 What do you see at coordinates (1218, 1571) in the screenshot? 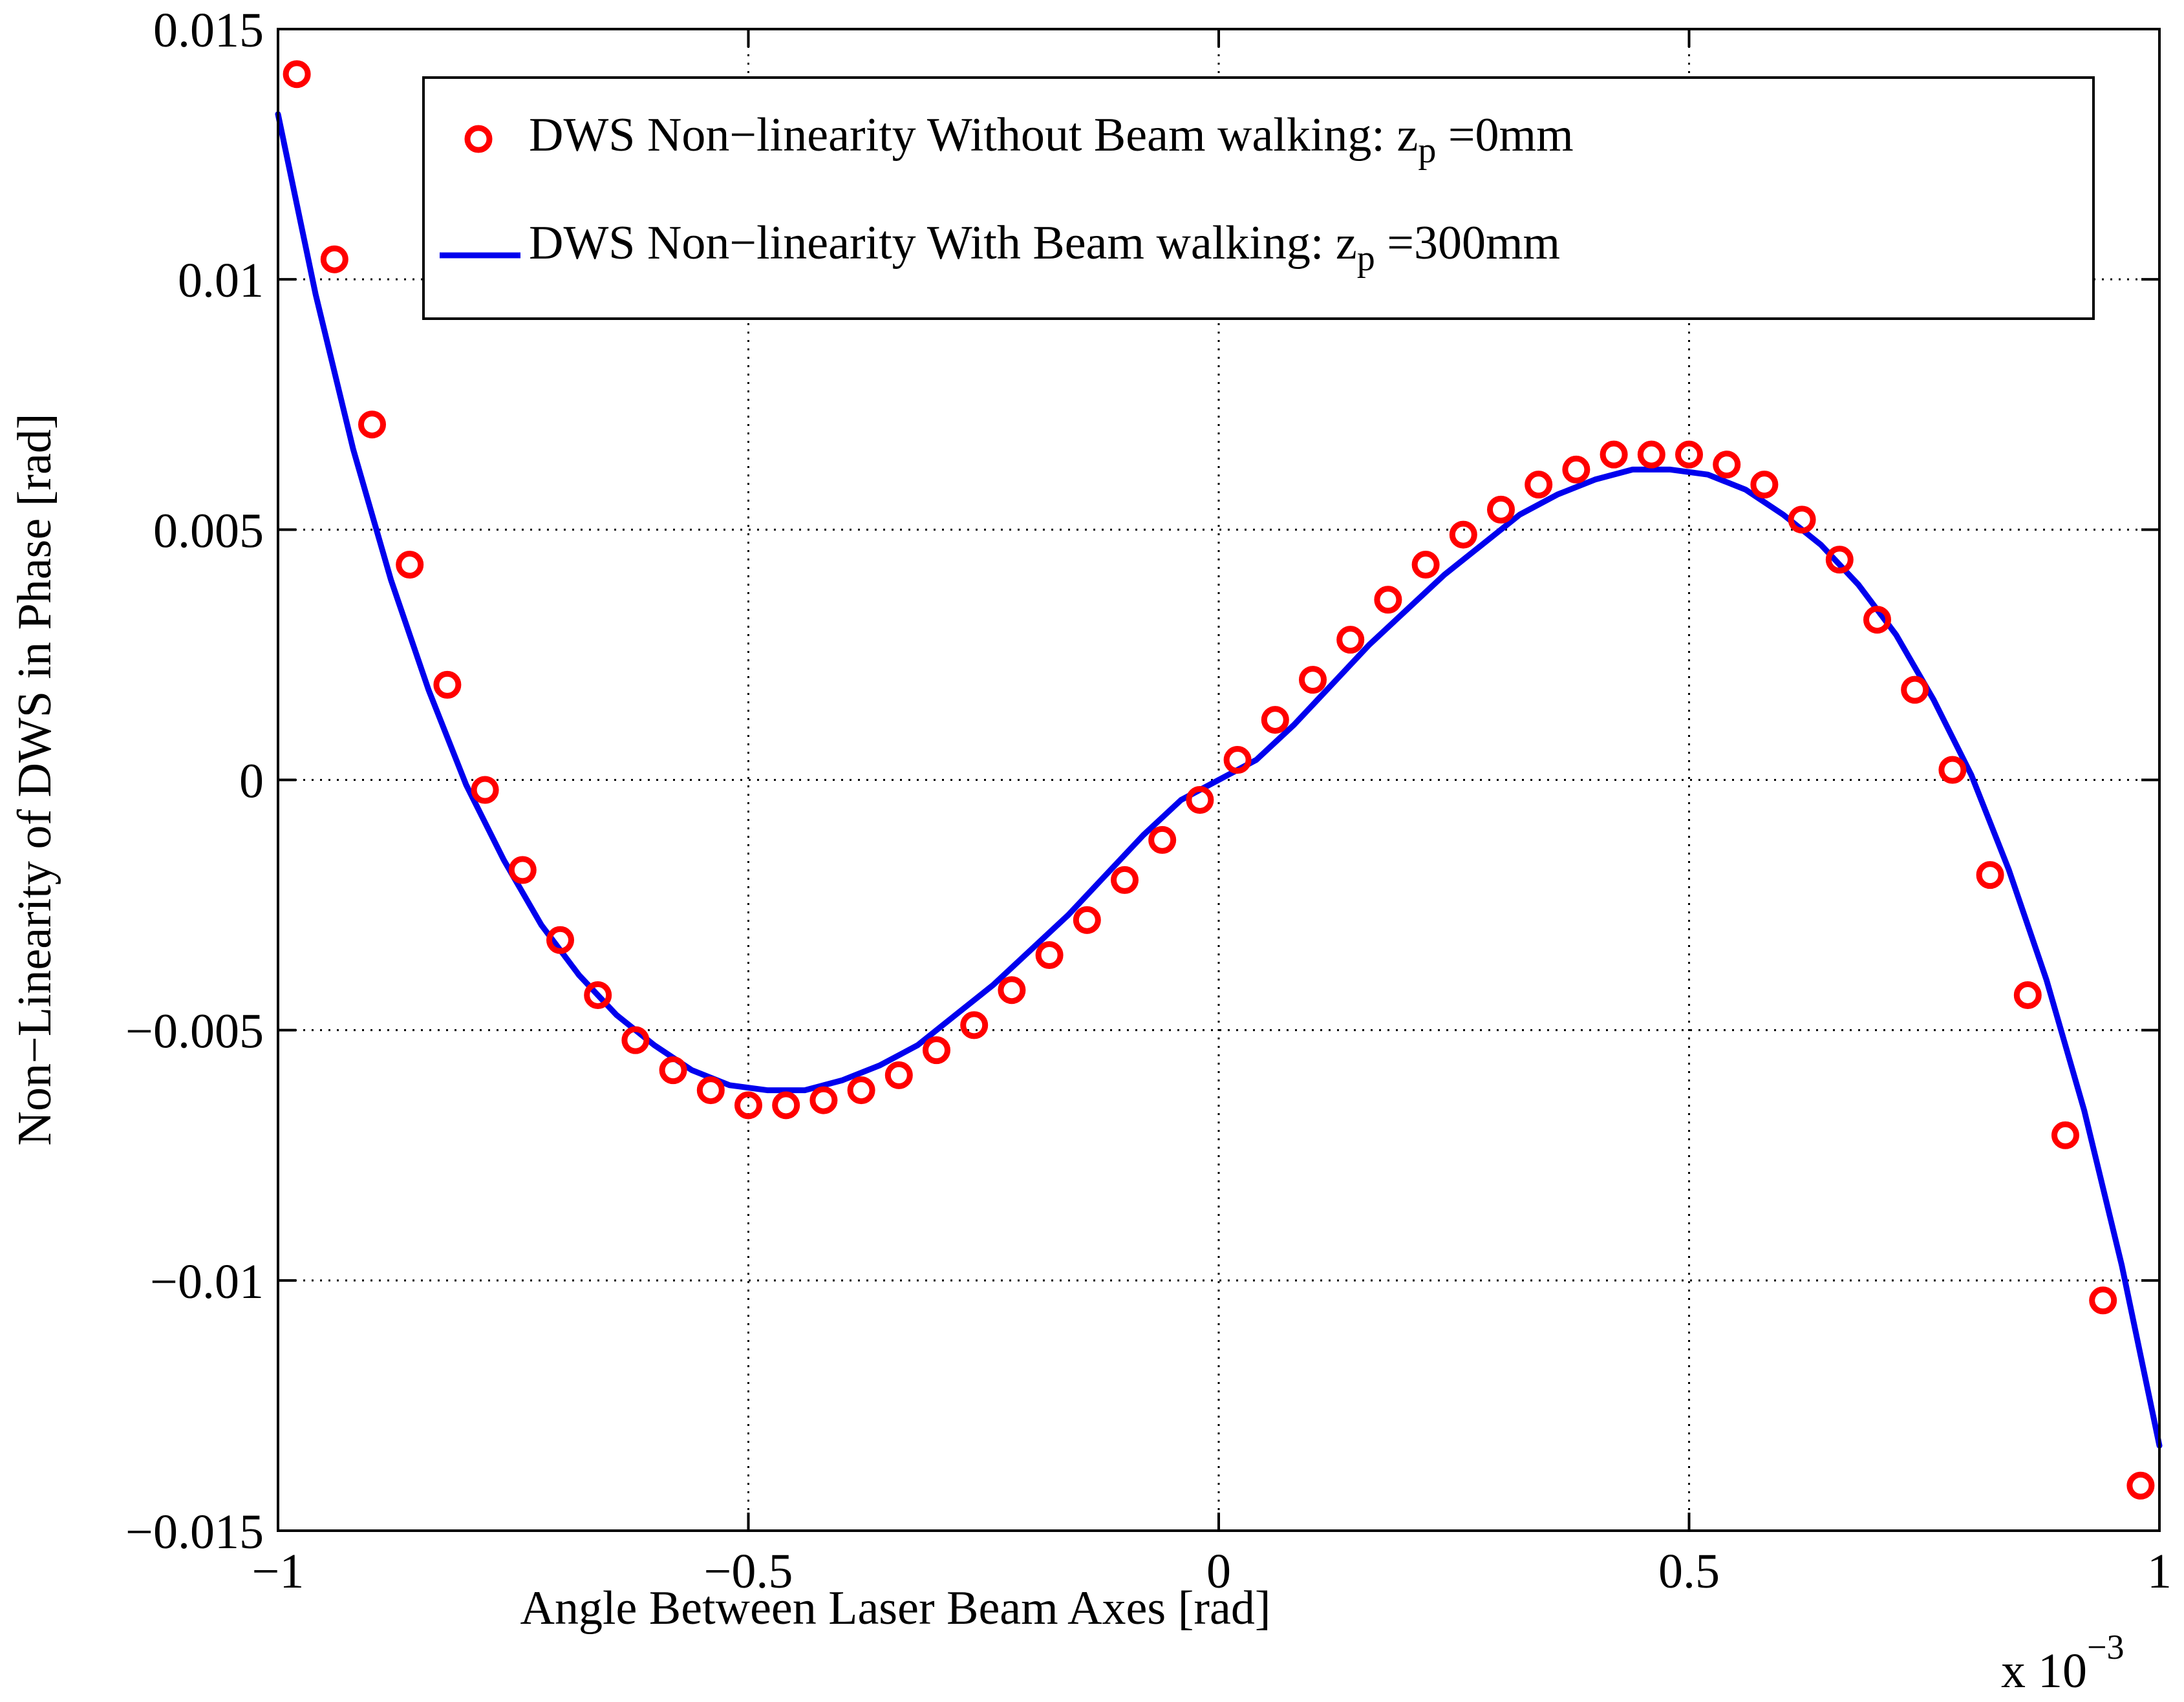
I see `x-tick-label: 0` at bounding box center [1218, 1571].